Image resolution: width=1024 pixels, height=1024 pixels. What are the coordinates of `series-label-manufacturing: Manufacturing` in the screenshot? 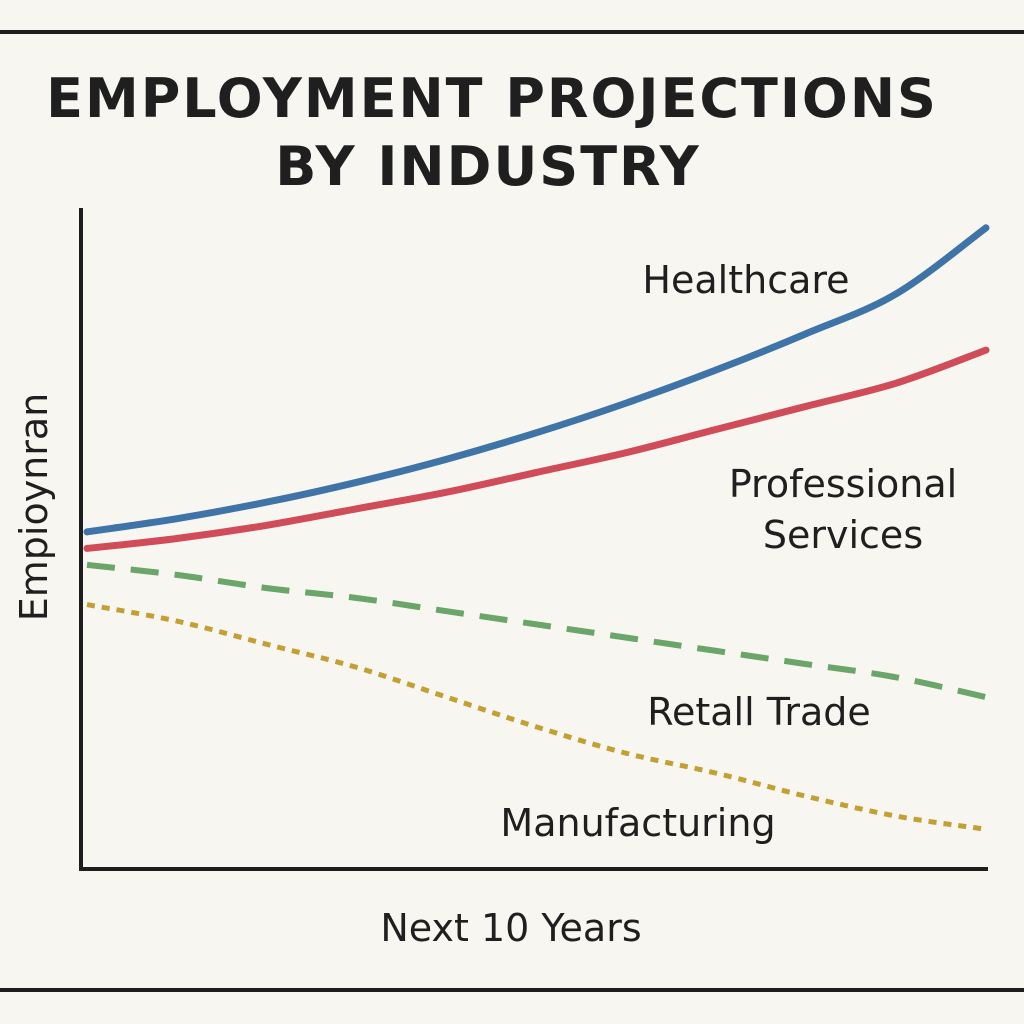 It's located at (637, 823).